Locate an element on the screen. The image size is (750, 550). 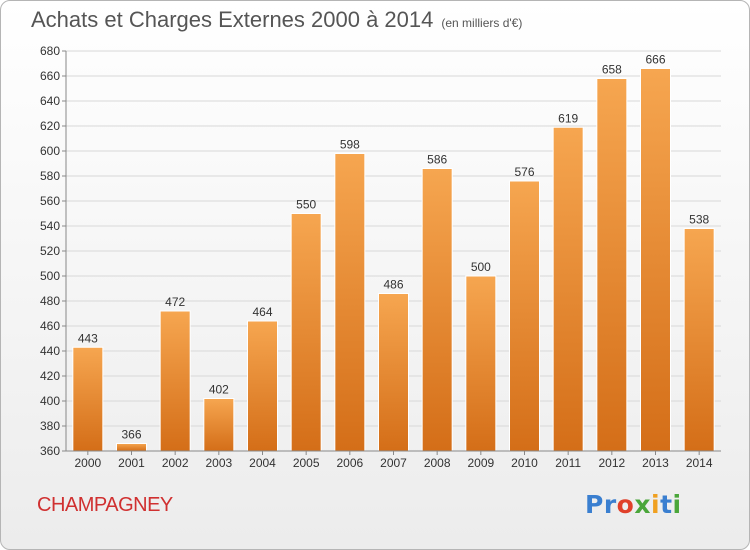
bar-value-label: 500 is located at coordinates (481, 267).